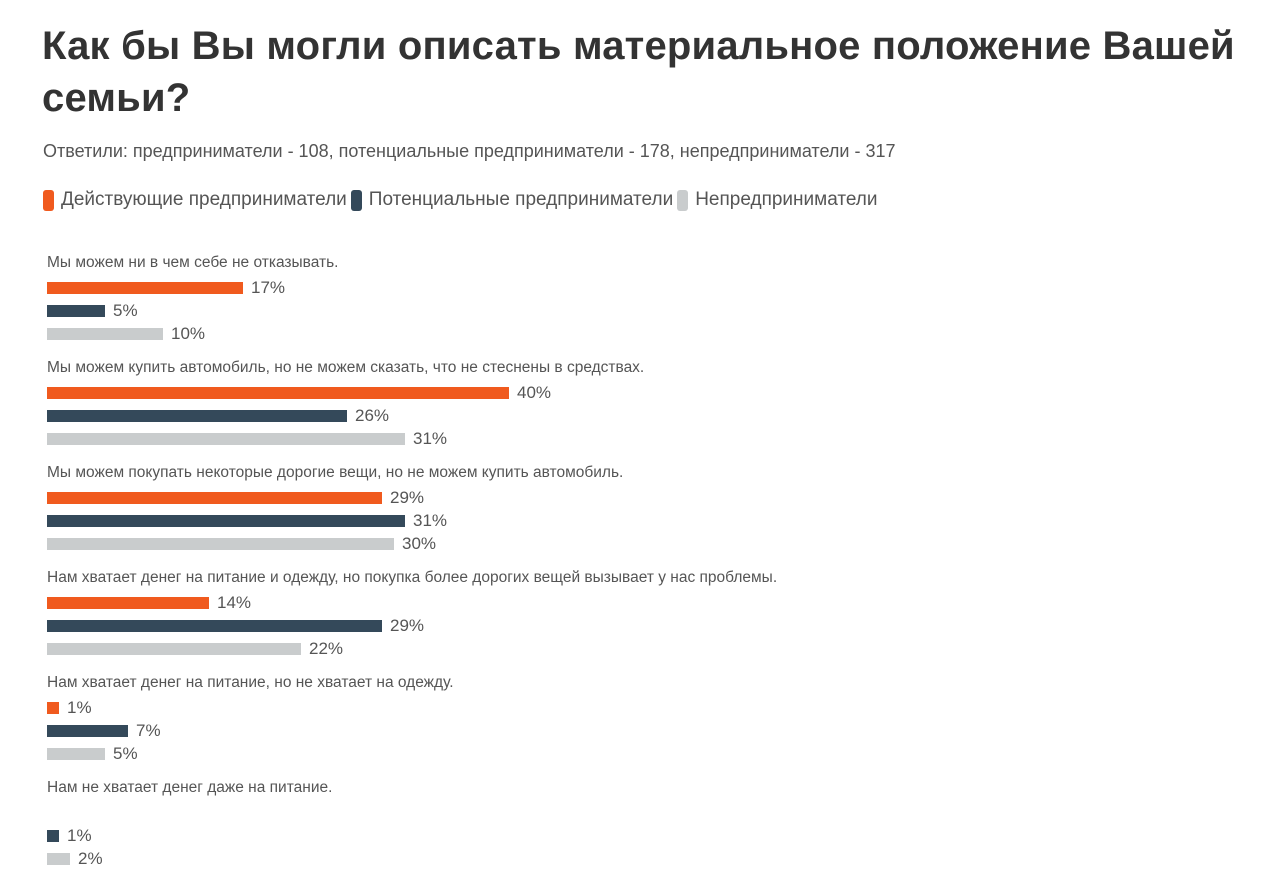 The image size is (1280, 875). What do you see at coordinates (521, 199) in the screenshot?
I see `legend-label: Потенциальные предприниматели` at bounding box center [521, 199].